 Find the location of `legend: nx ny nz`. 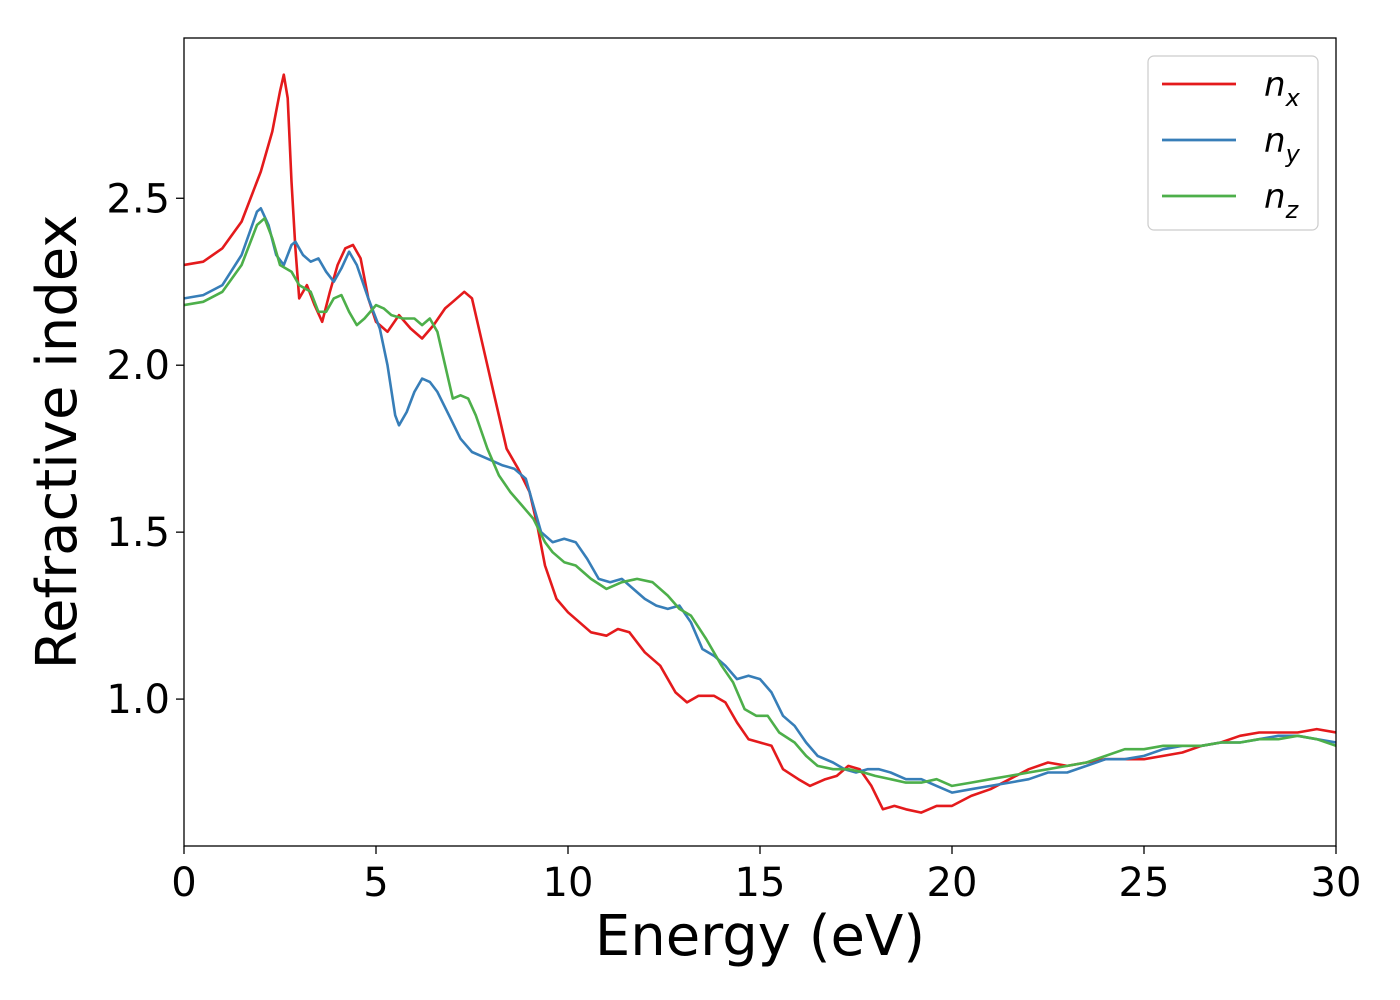

legend: nx ny nz is located at coordinates (1233, 143).